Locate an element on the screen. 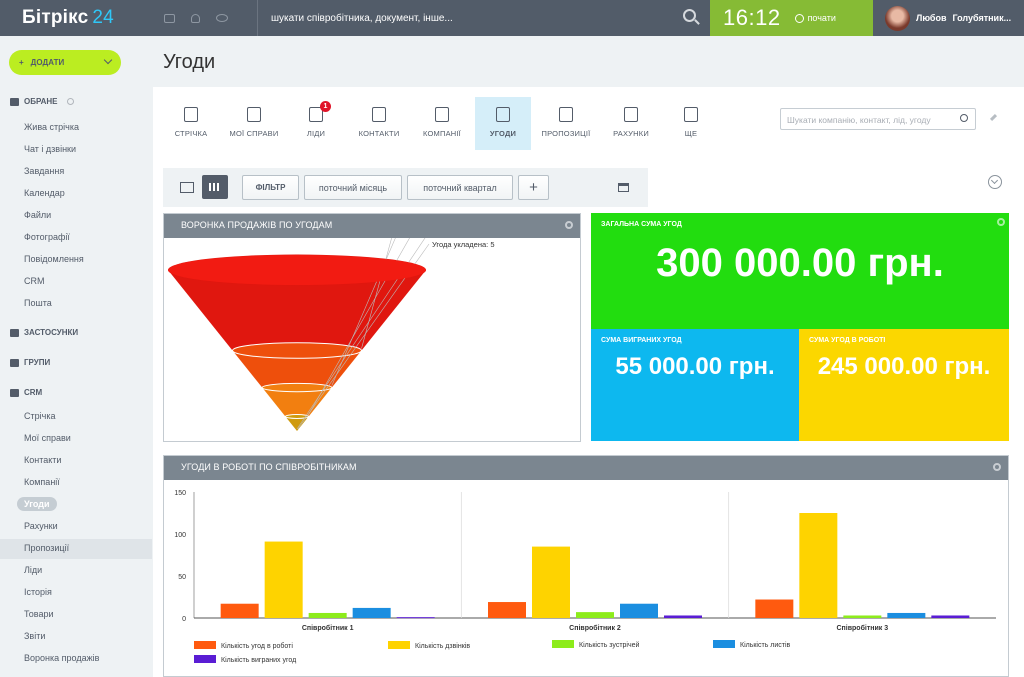 The image size is (1024, 677). logo-number: 24 is located at coordinates (103, 17).